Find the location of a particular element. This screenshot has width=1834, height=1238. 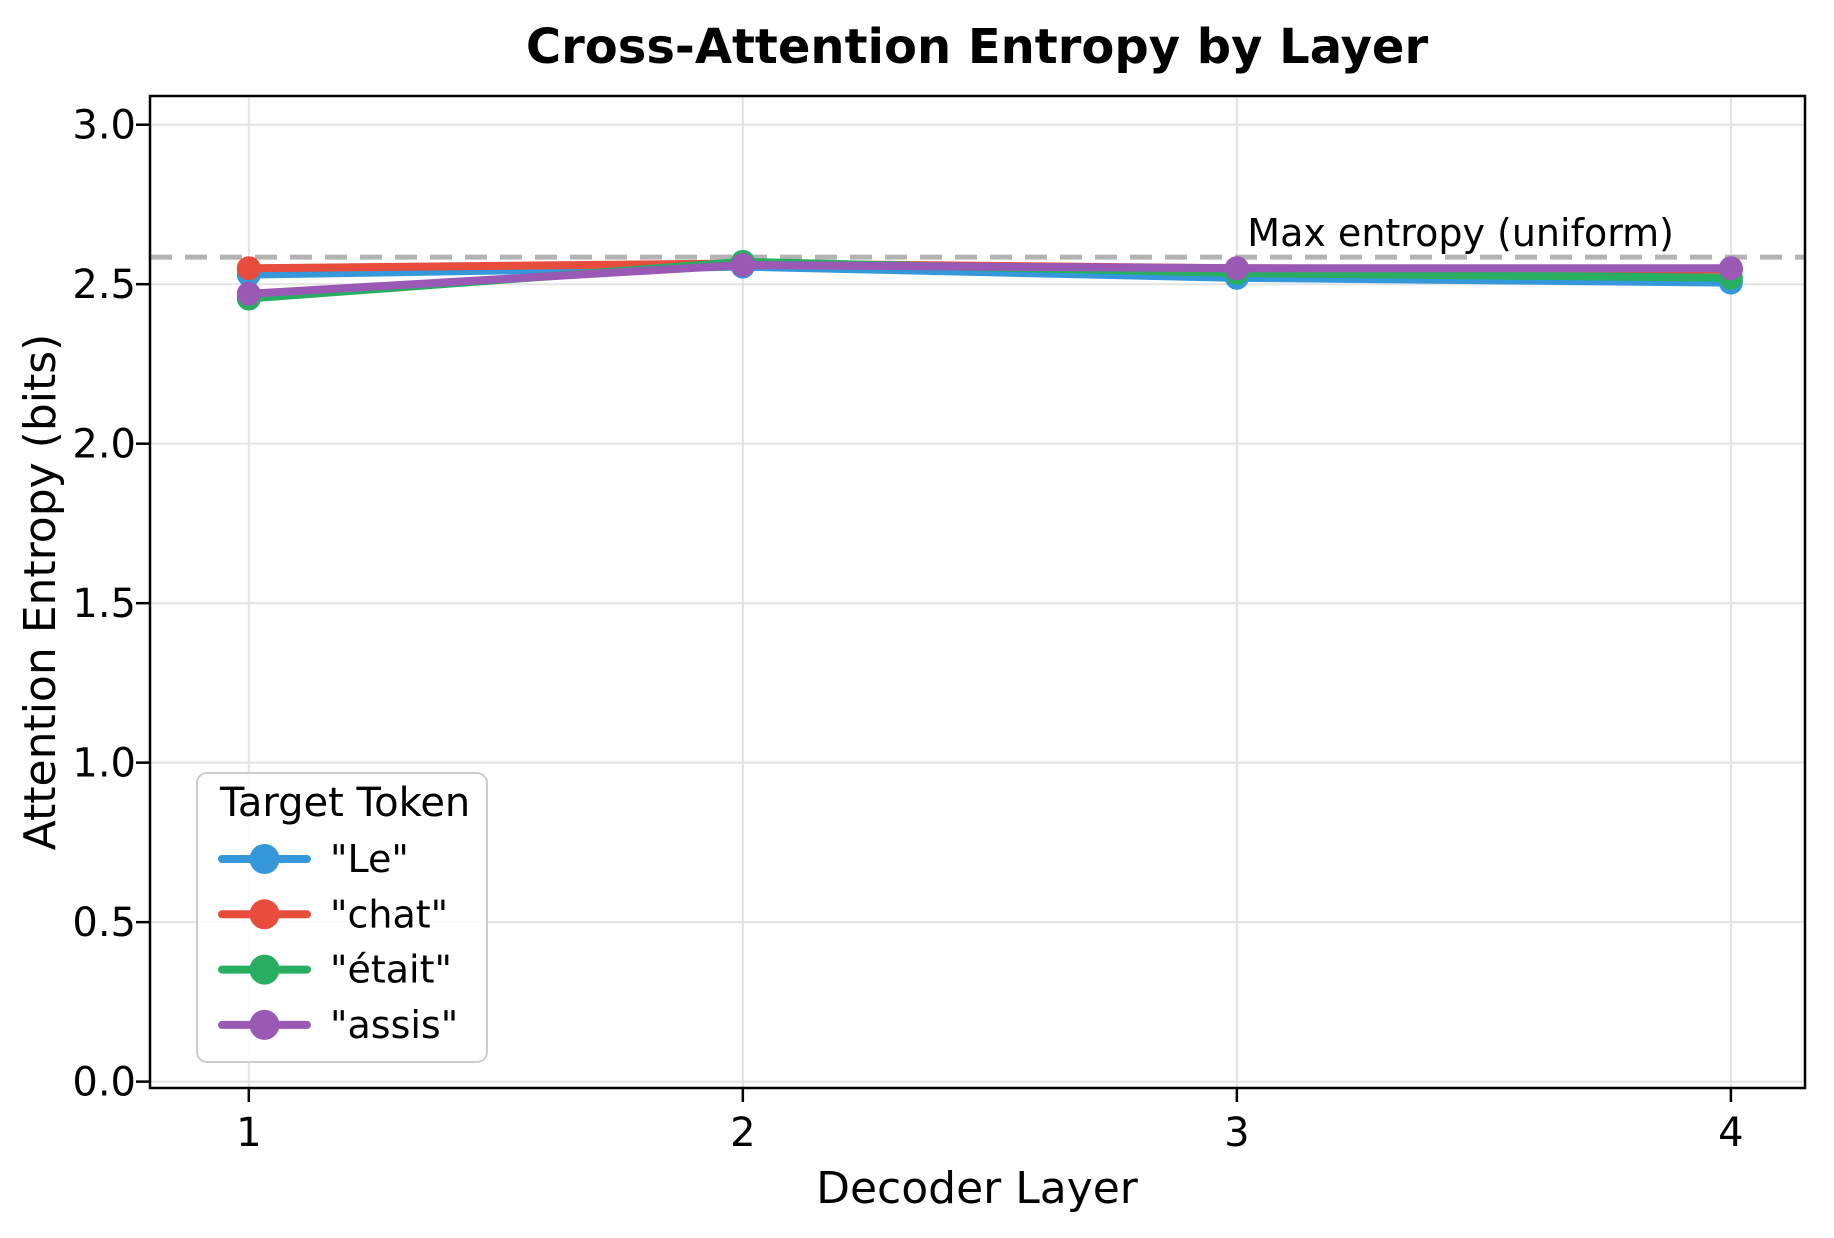

legend: Target Token "Le" "chat" "était" "assis" is located at coordinates (342, 917).